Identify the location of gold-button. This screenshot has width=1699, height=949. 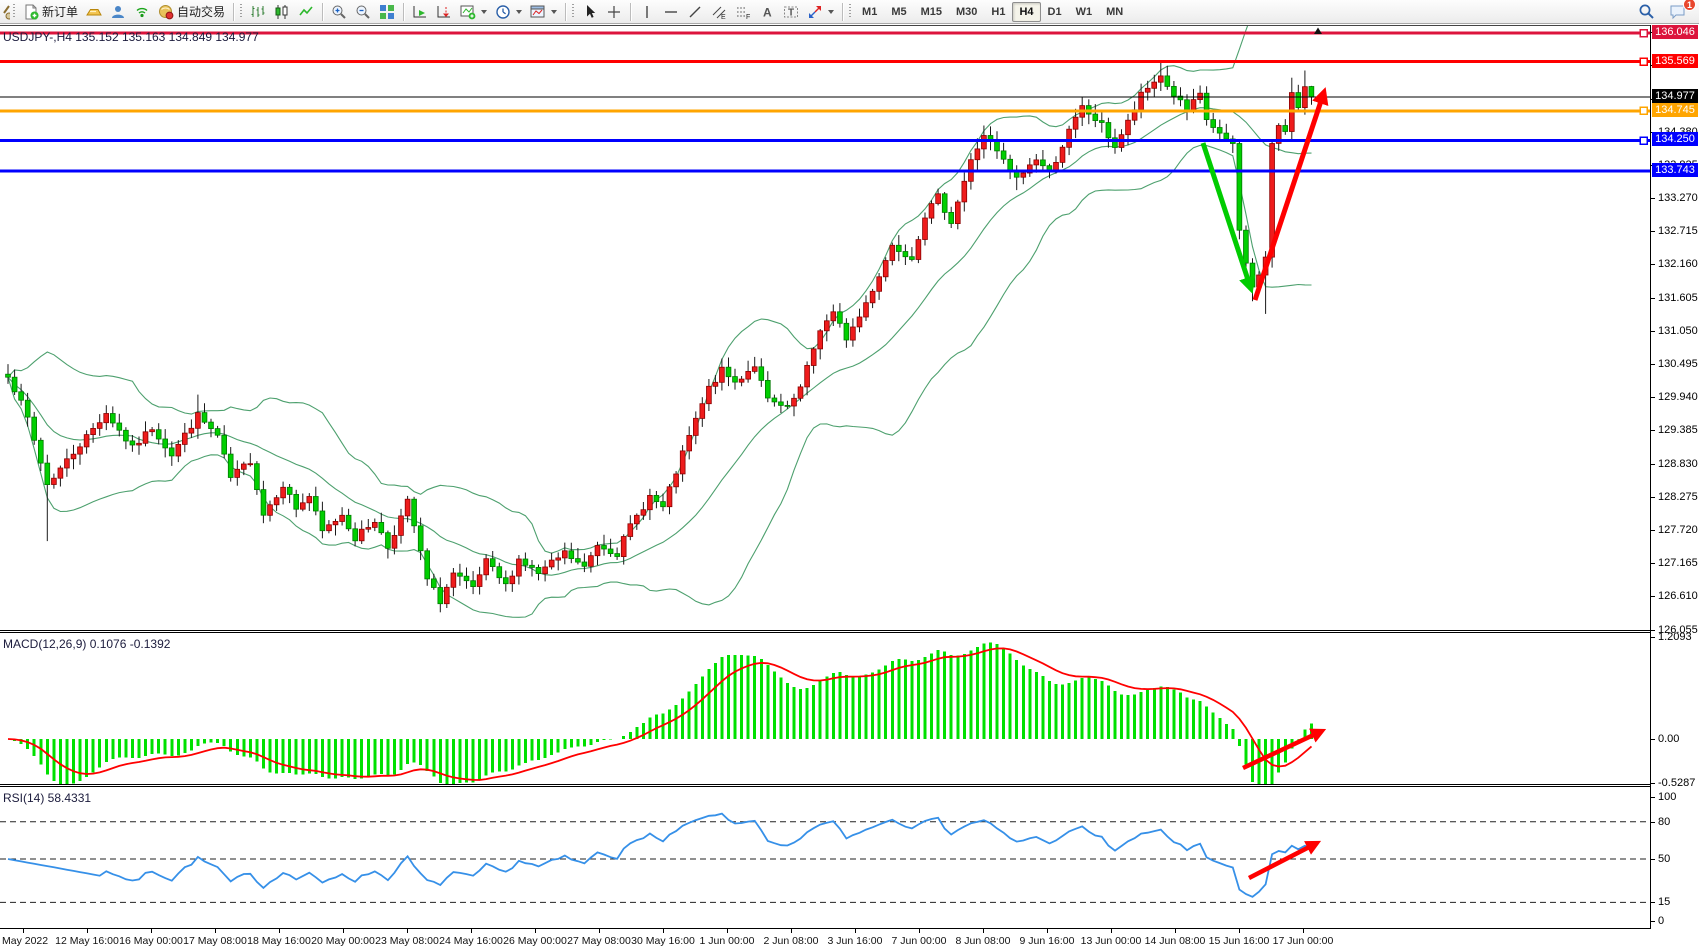
(94, 12).